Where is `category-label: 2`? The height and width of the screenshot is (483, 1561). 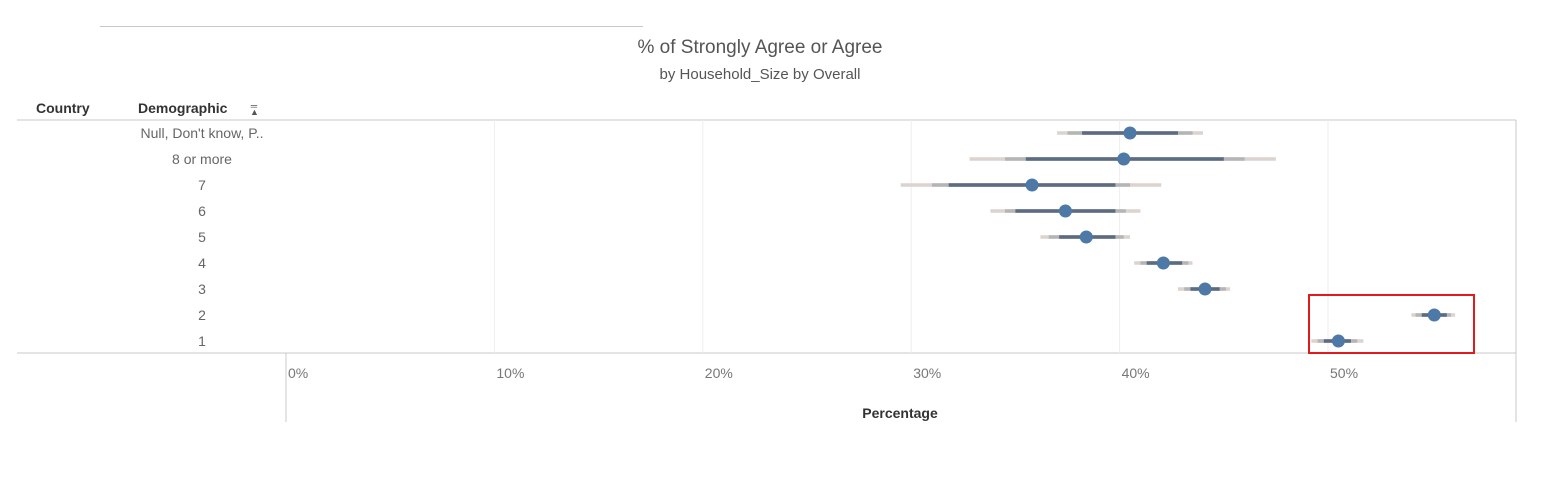 category-label: 2 is located at coordinates (202, 315).